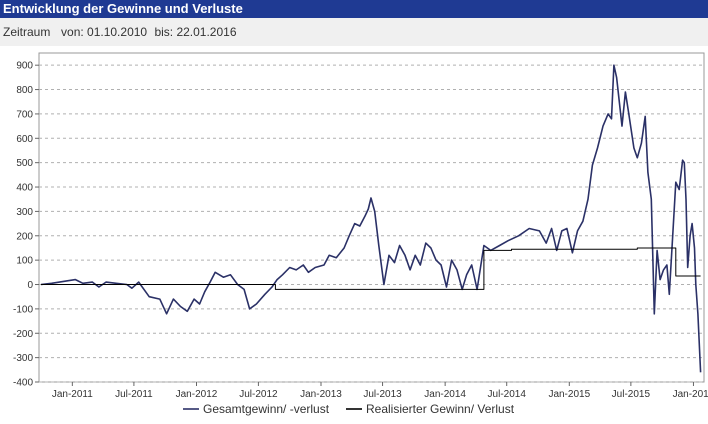 Image resolution: width=708 pixels, height=424 pixels. I want to click on y-tick-label: -400, so click(23, 383).